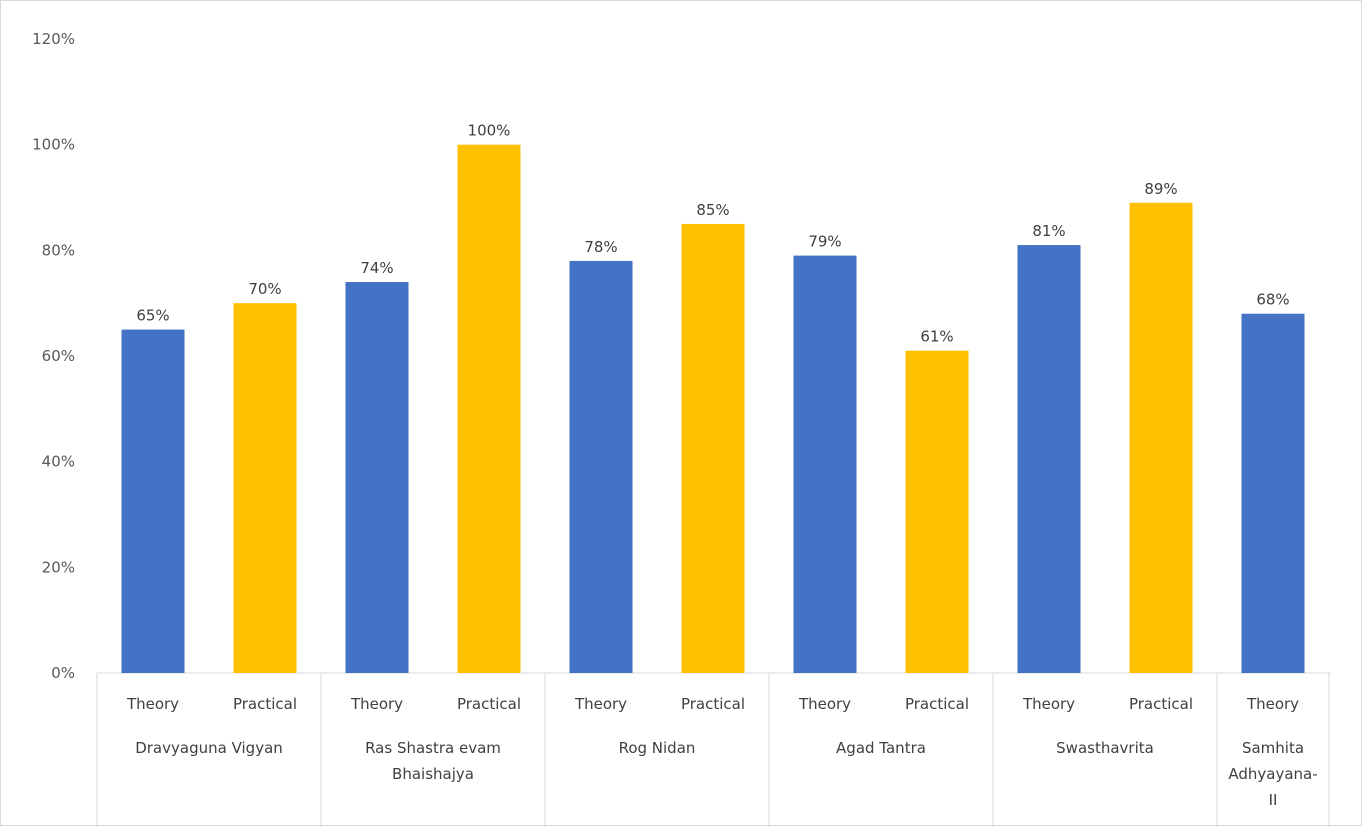 The image size is (1362, 827). Describe the element at coordinates (1160, 189) in the screenshot. I see `data-label: 89%` at that location.